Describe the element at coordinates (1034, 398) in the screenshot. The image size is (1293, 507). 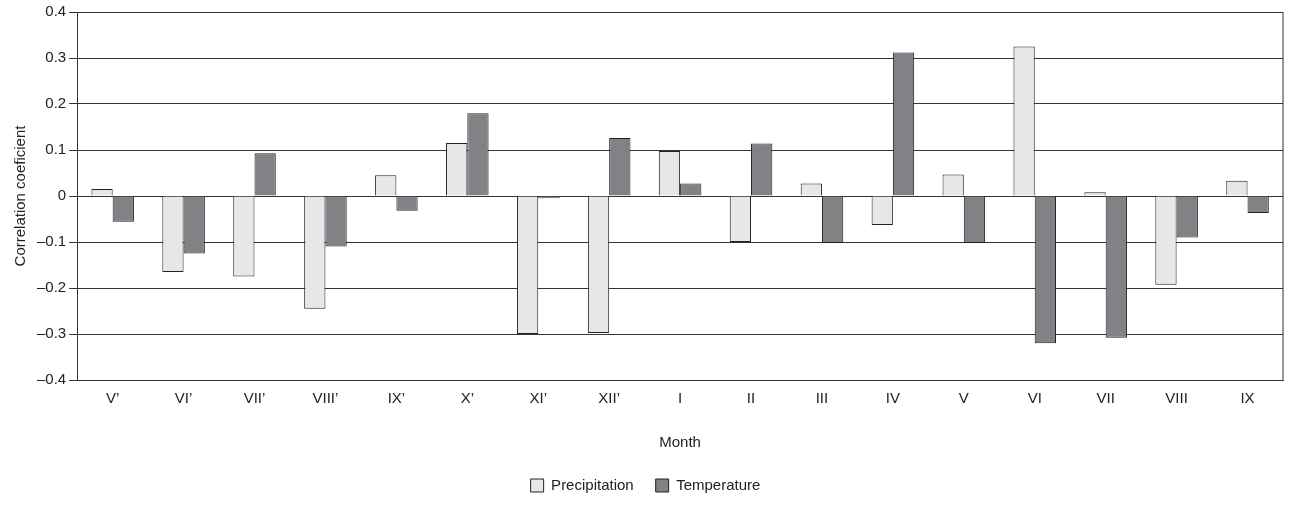
I see `x-tick-label: VI` at that location.